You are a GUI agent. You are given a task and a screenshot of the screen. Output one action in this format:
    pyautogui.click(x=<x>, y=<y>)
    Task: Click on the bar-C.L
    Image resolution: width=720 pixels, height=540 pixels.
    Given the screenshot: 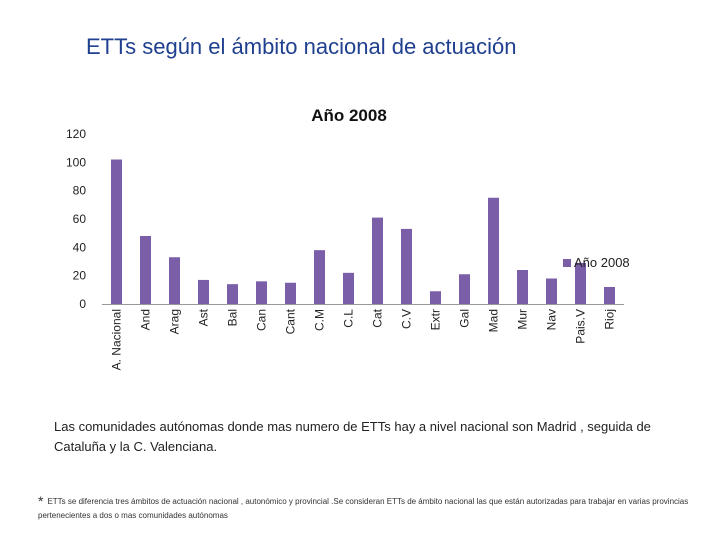 What is the action you would take?
    pyautogui.click(x=348, y=288)
    